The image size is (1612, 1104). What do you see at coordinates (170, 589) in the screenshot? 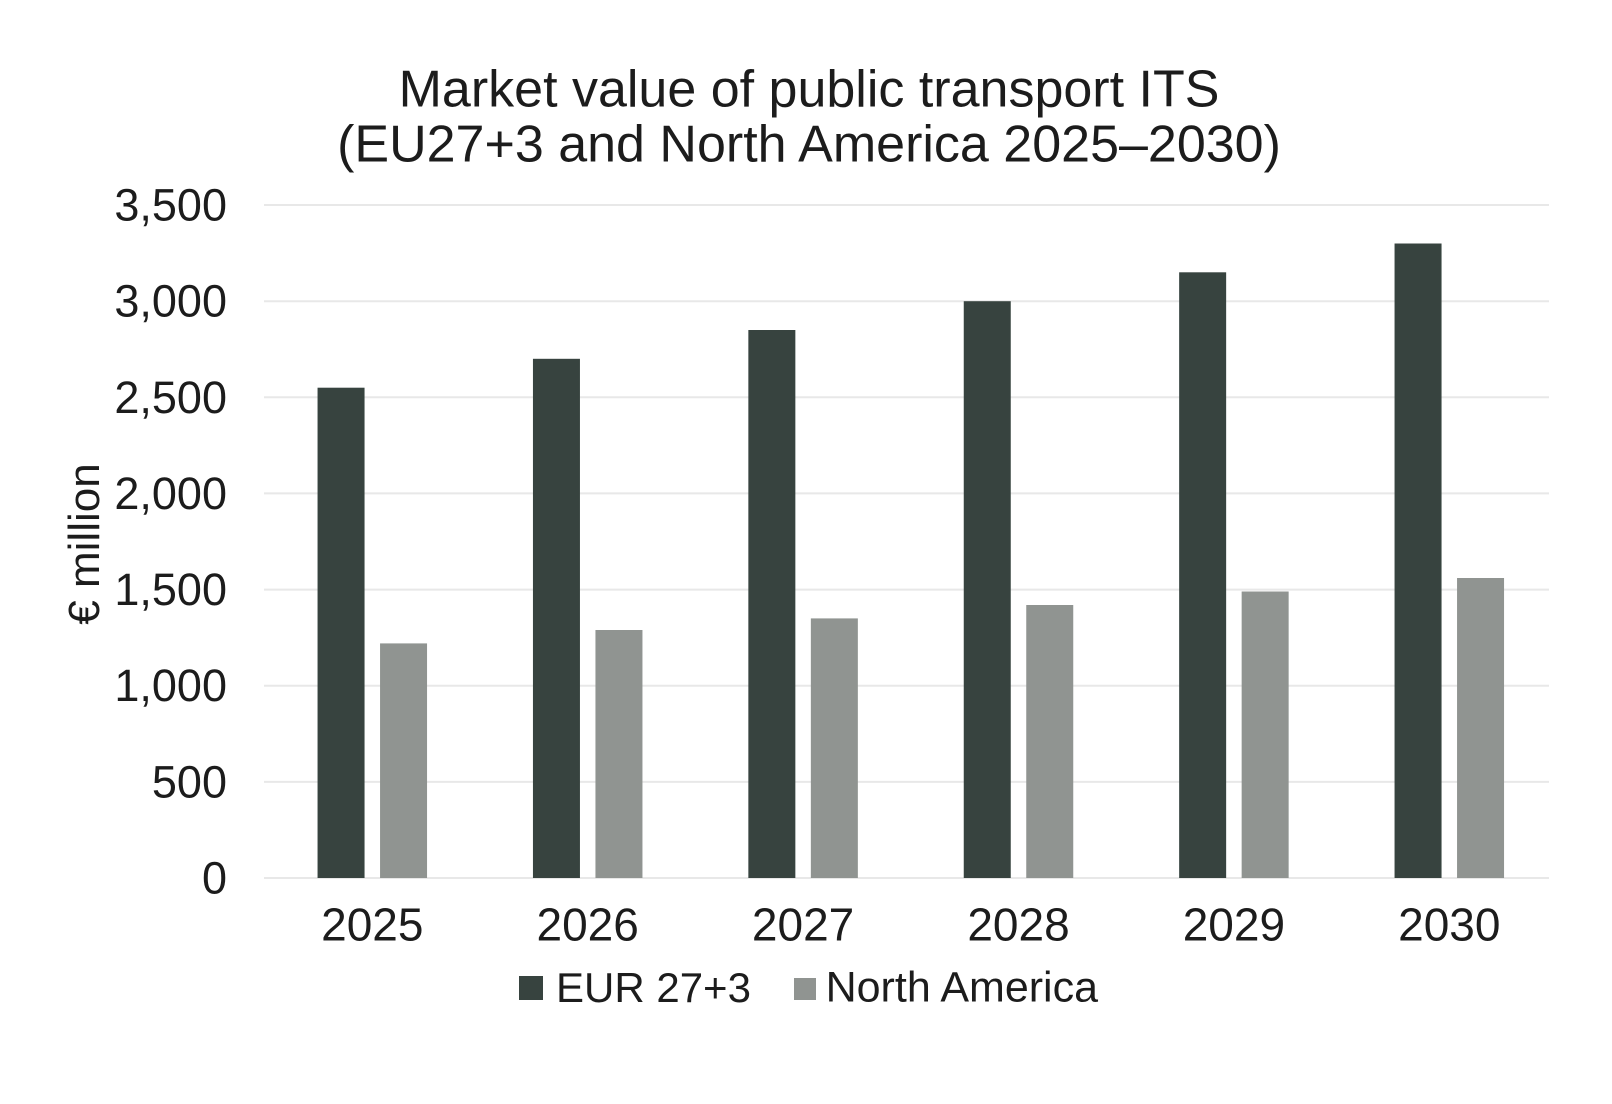
I see `svg-text: 1,500` at bounding box center [170, 589].